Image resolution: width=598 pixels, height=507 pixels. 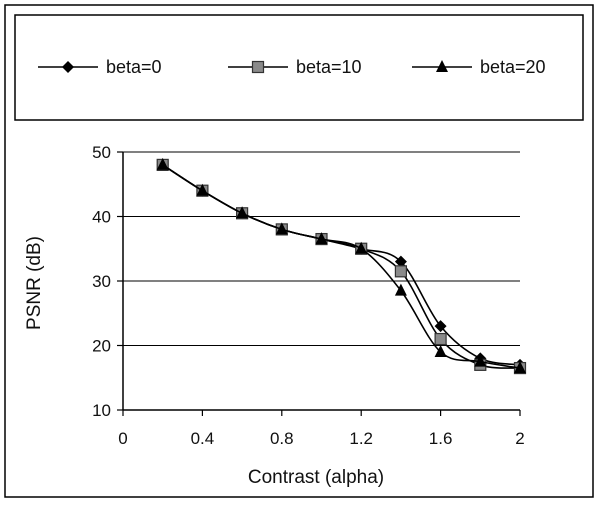 I want to click on y-tick-label: 40, so click(x=101, y=217).